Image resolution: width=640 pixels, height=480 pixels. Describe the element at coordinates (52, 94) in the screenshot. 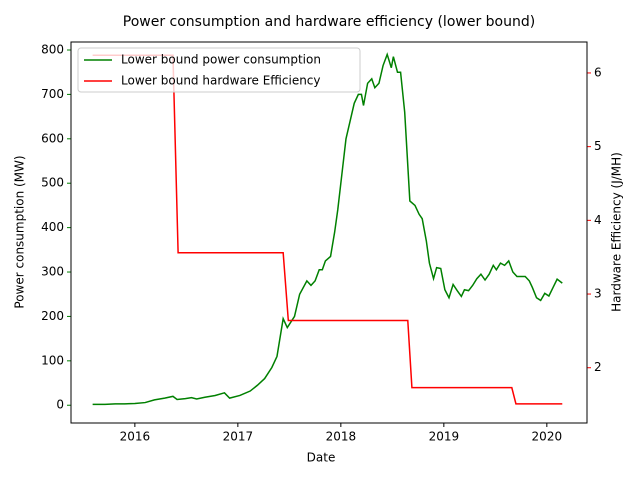

I see `y-tick-label: 700` at that location.